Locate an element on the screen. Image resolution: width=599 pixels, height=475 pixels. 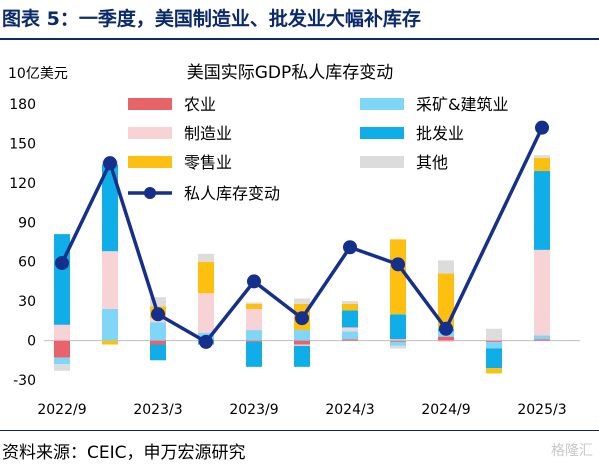
legend-swatch-manufacturing is located at coordinates (150, 133).